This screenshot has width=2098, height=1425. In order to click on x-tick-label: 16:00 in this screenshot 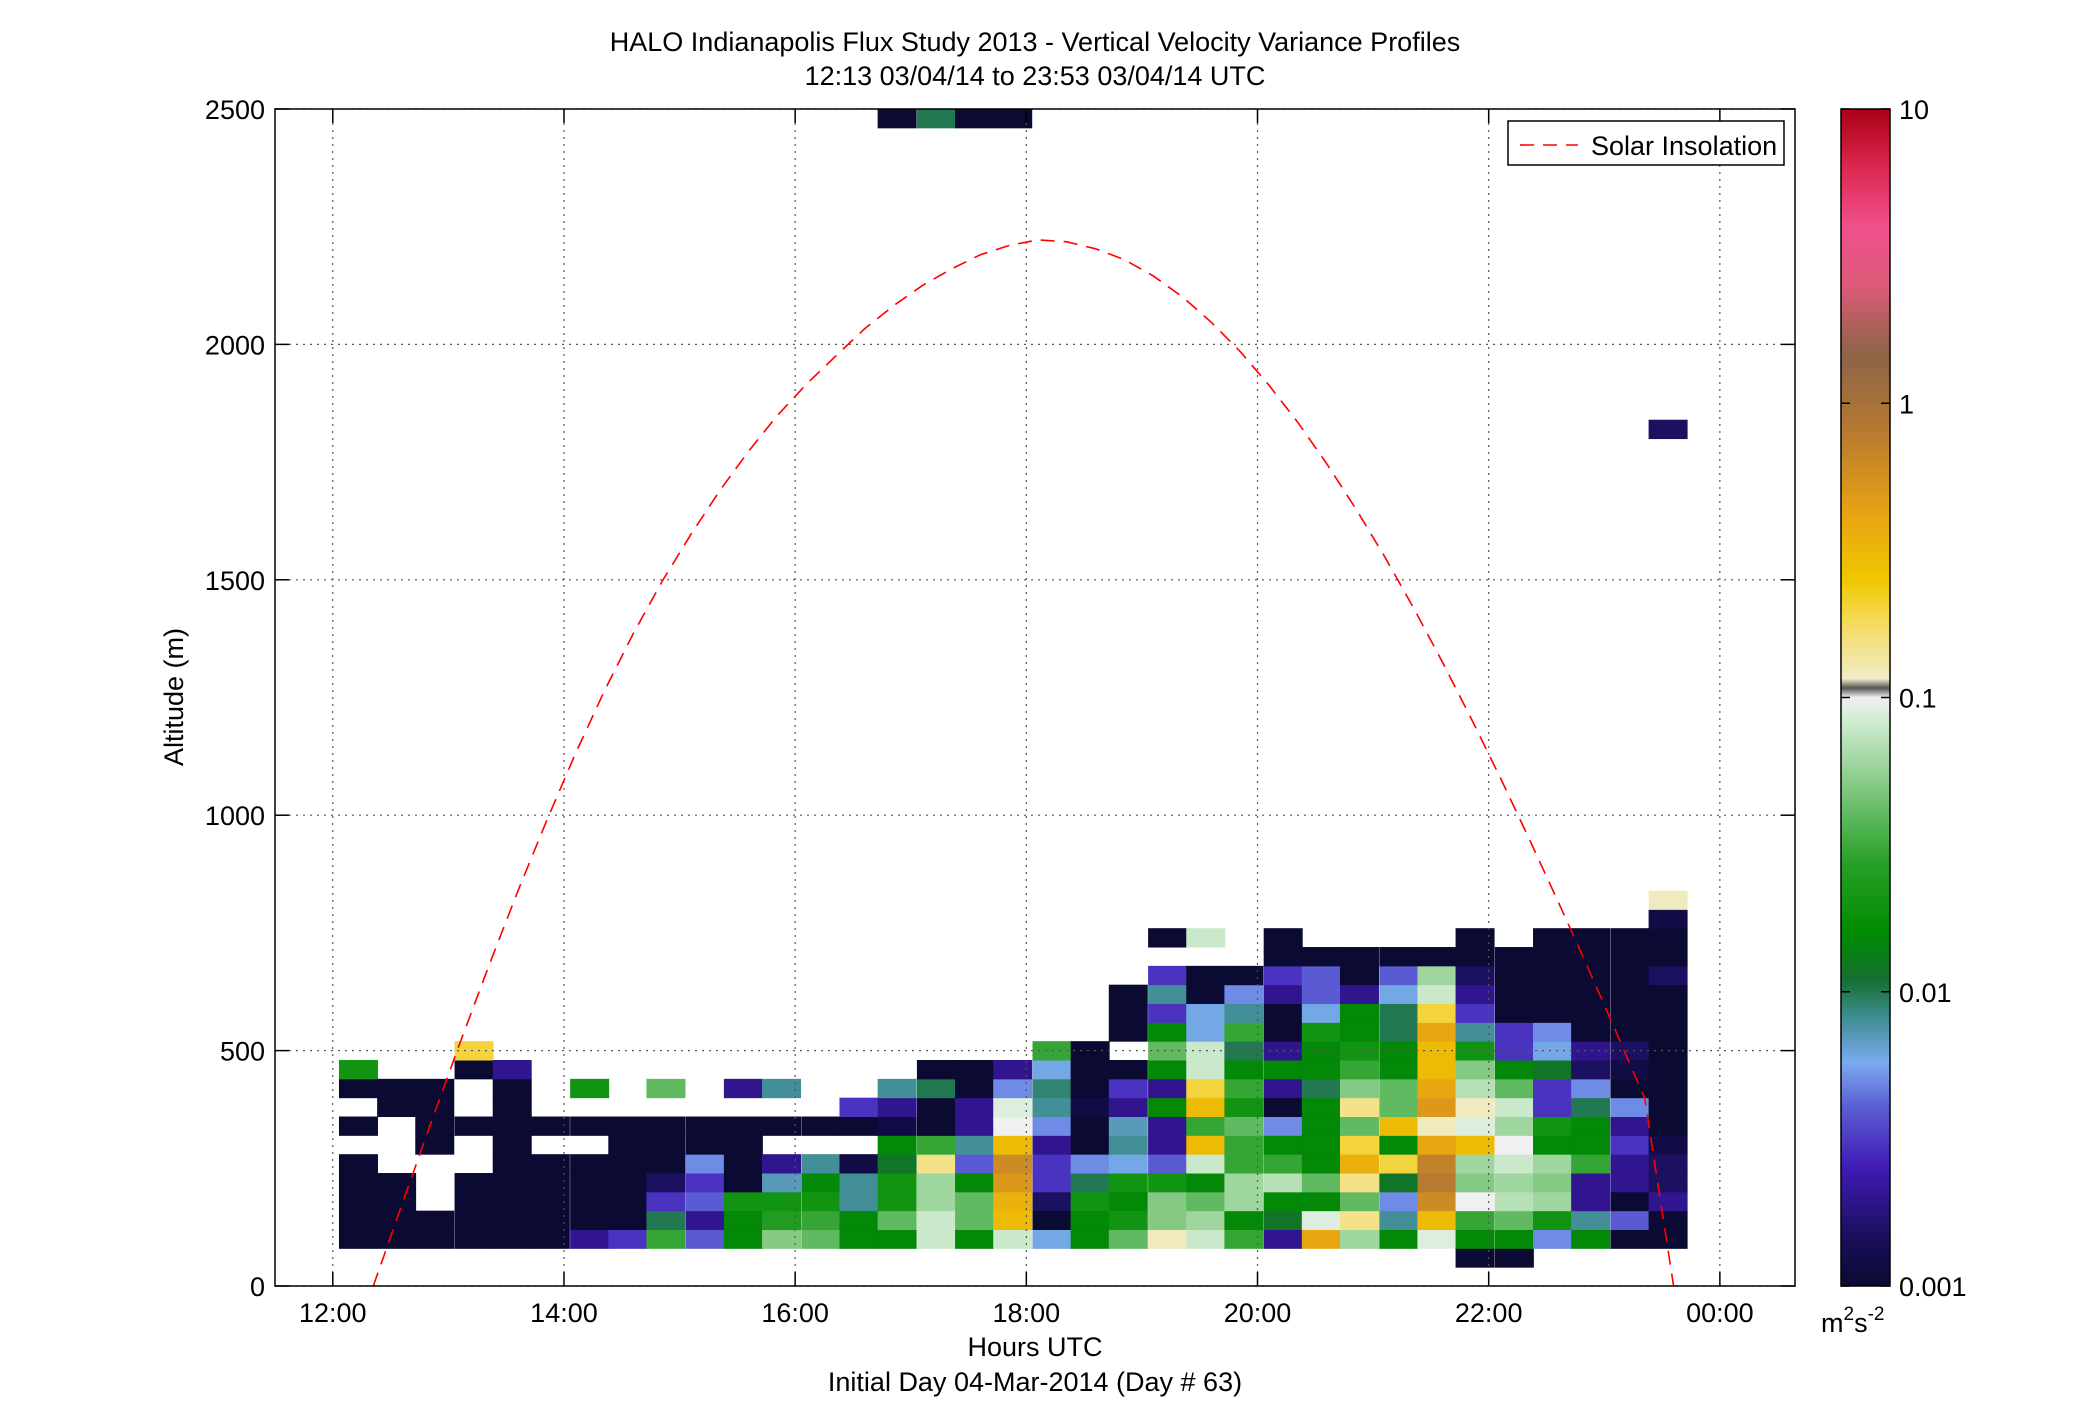, I will do `click(795, 1313)`.